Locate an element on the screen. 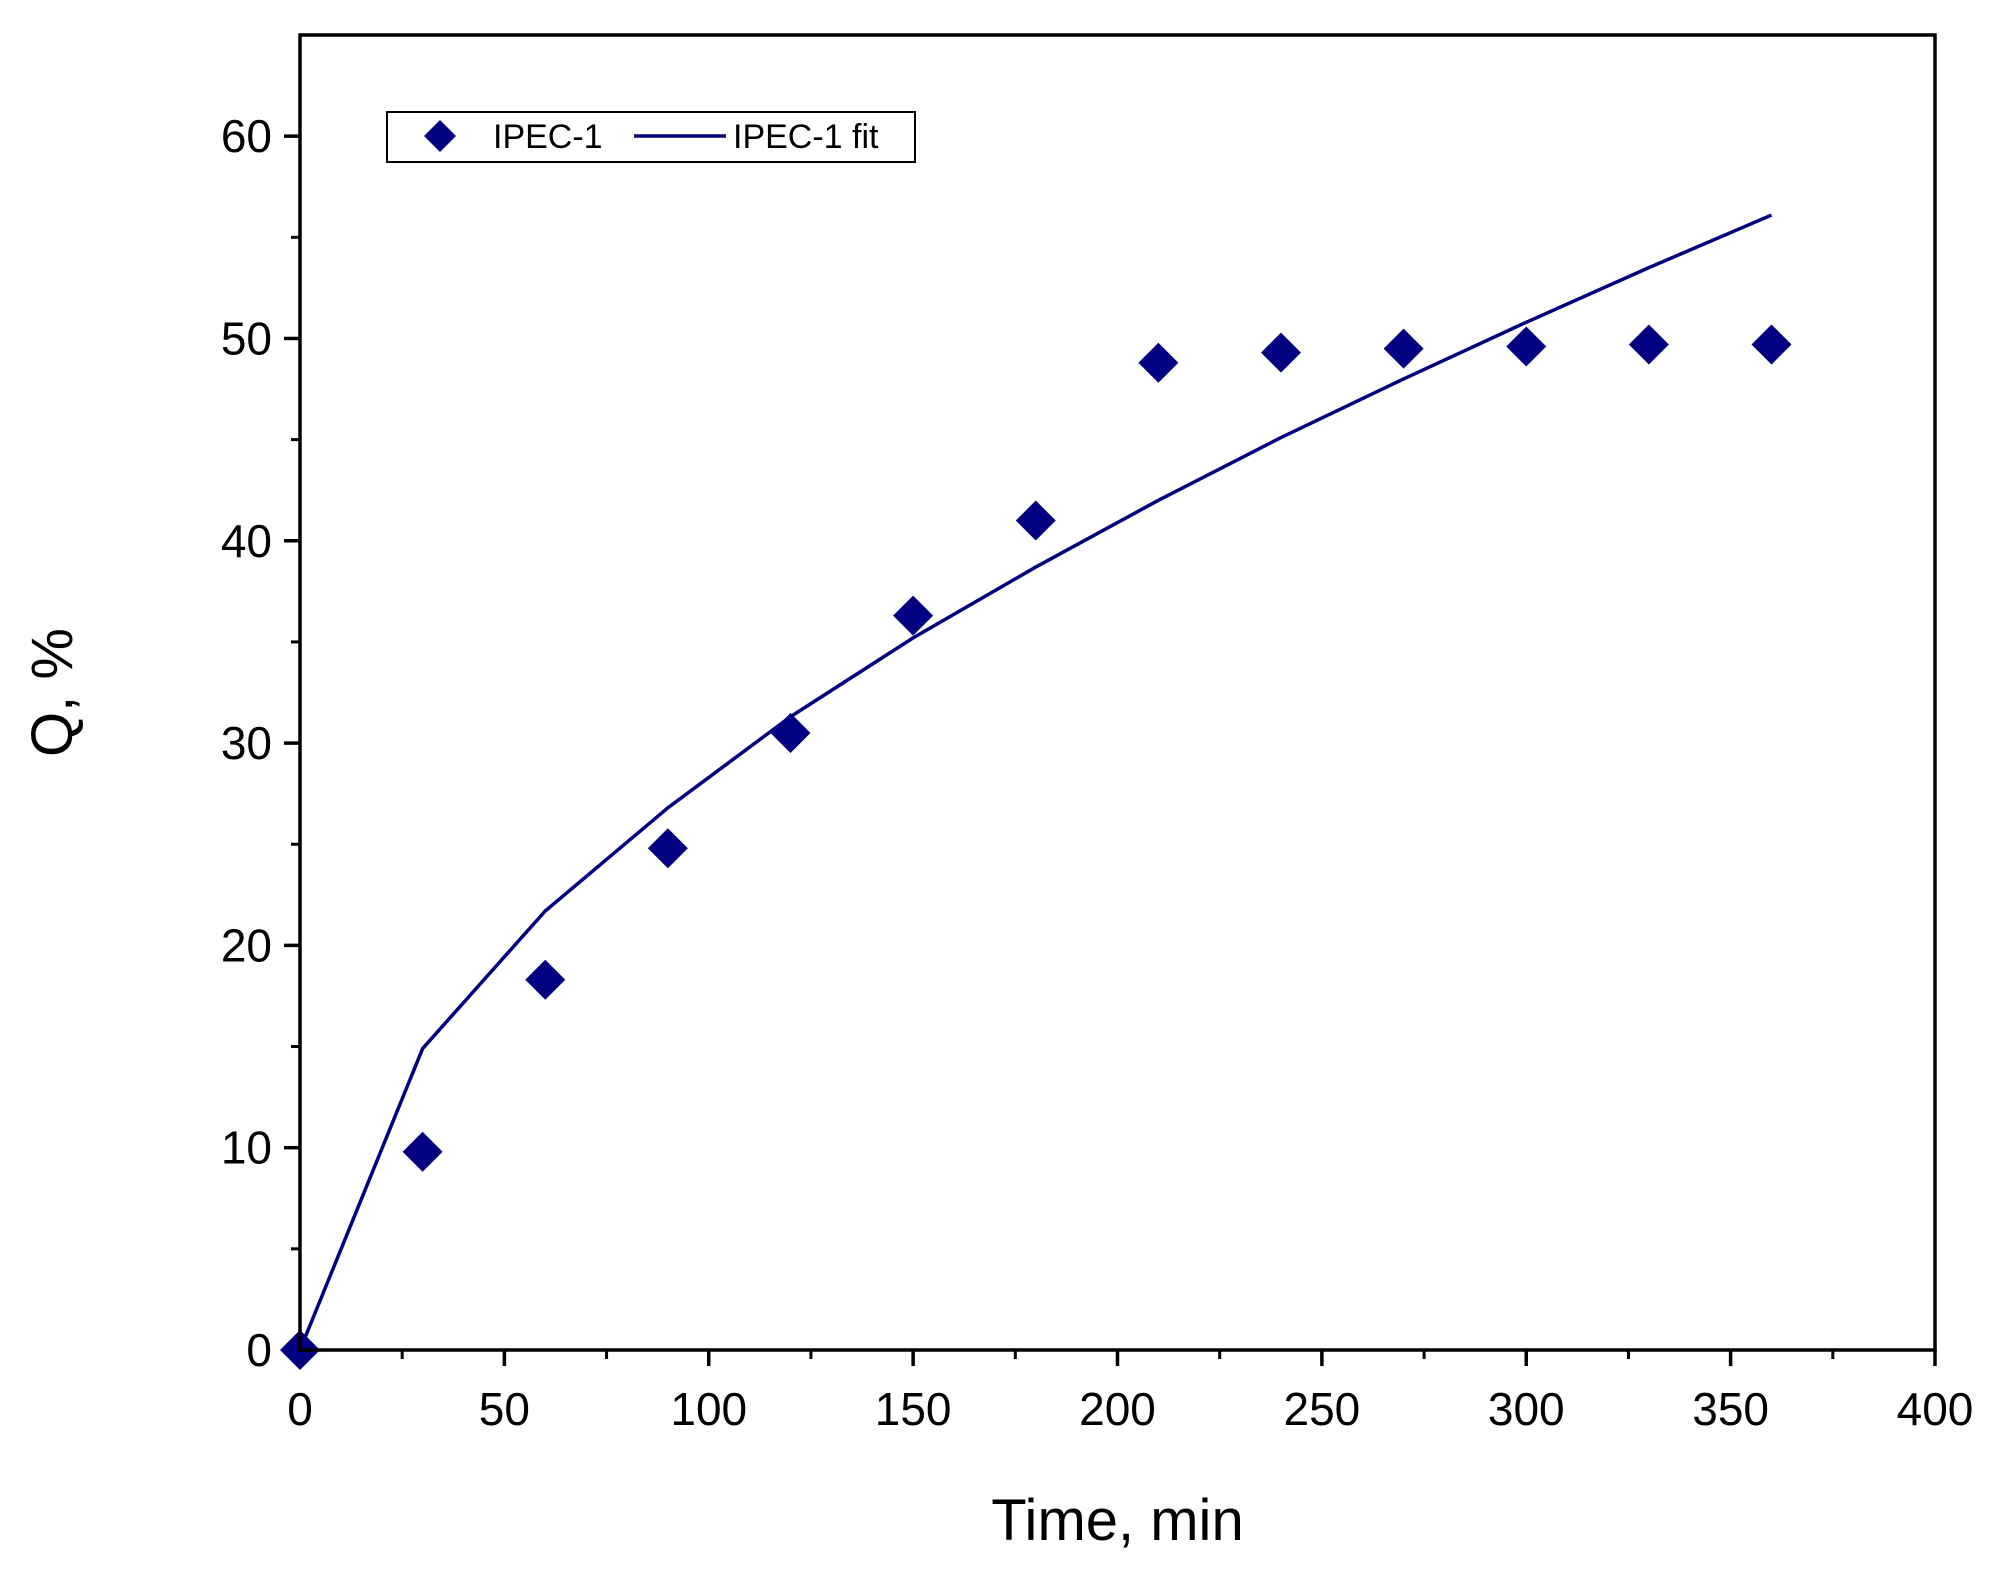 This screenshot has width=2000, height=1576. x-tick-label: 50 is located at coordinates (504, 1409).